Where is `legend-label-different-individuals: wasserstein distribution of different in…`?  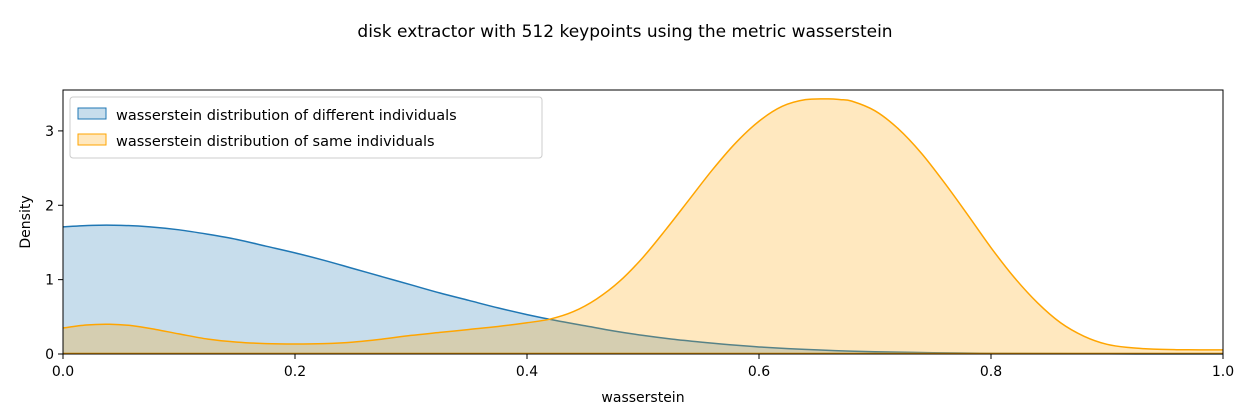
legend-label-different-individuals: wasserstein distribution of different in… is located at coordinates (286, 116).